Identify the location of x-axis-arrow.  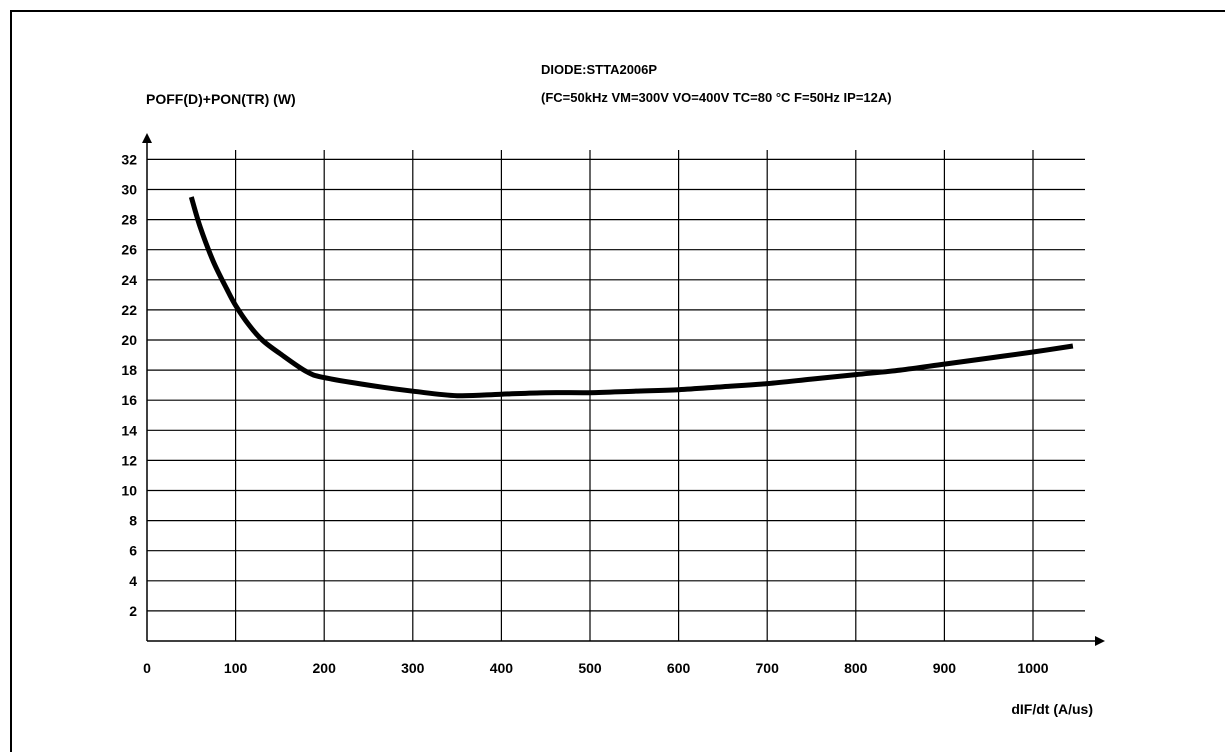
(1100, 641).